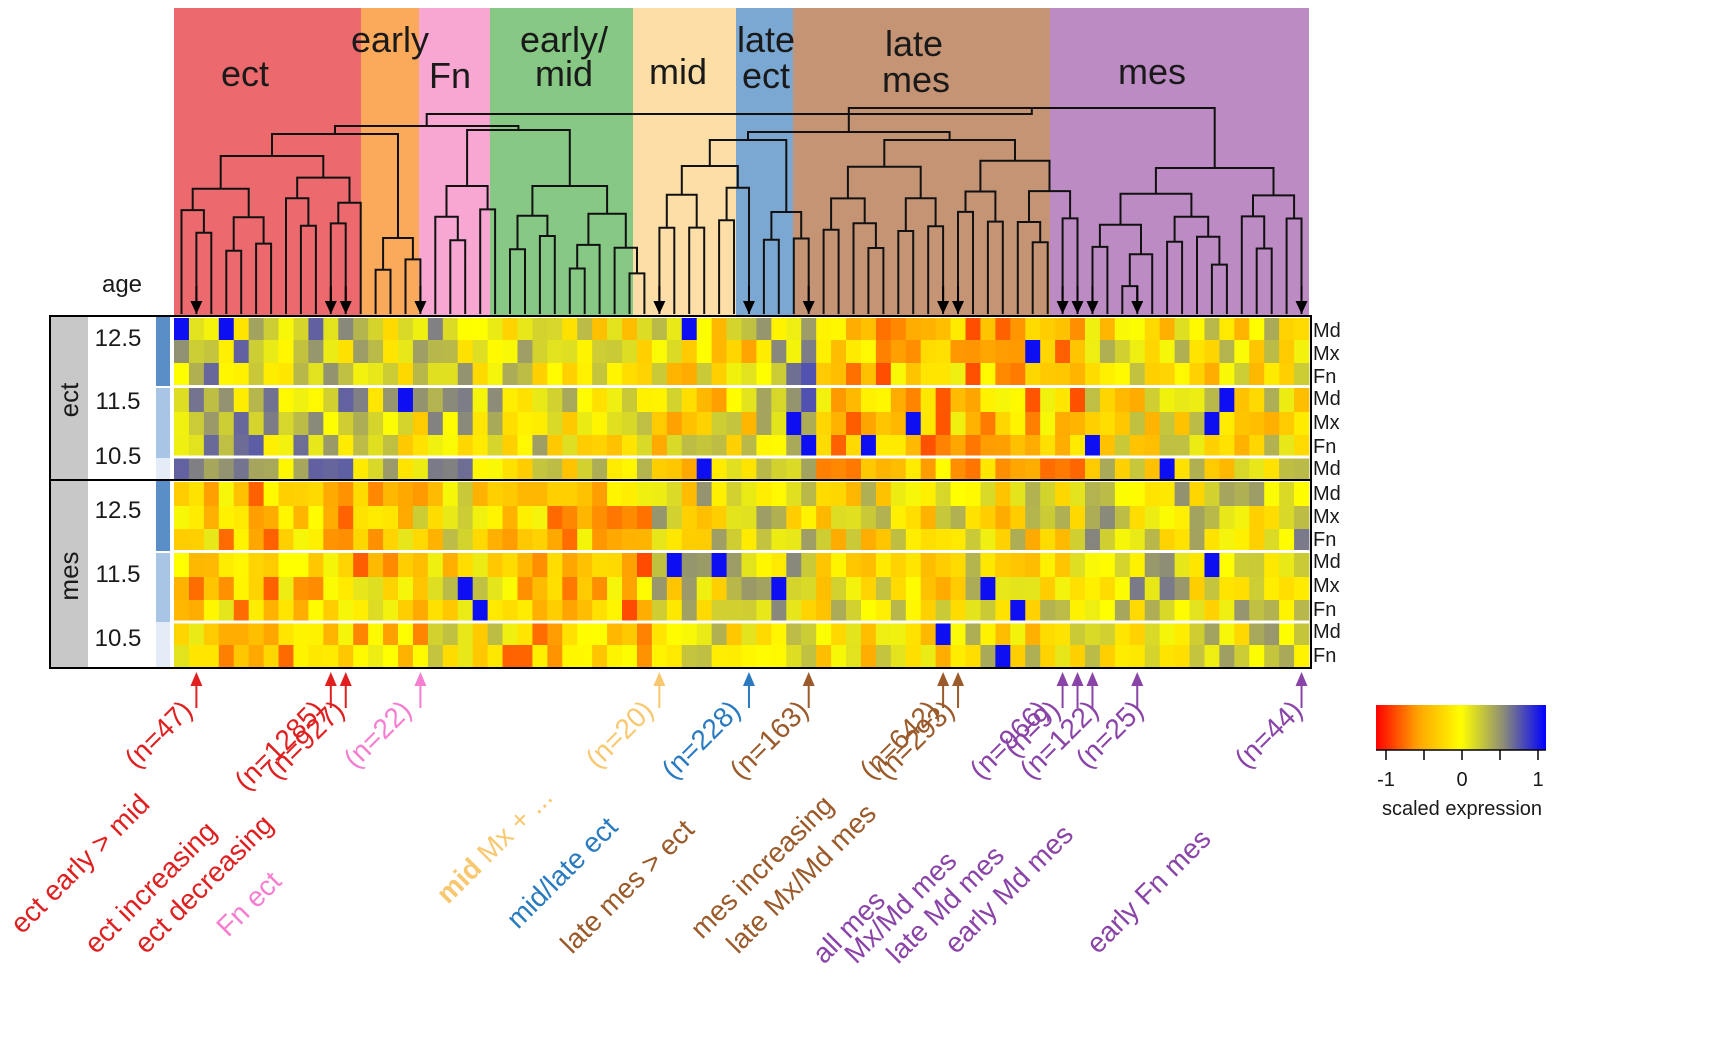 The width and height of the screenshot is (1727, 1057). What do you see at coordinates (741, 210) in the screenshot?
I see `dendrogram-branches` at bounding box center [741, 210].